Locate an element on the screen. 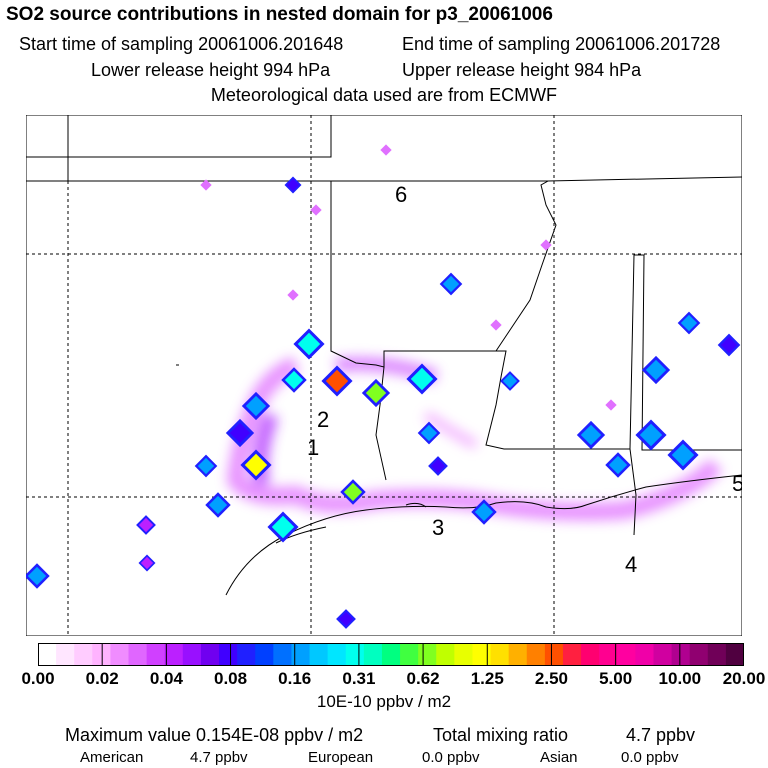  colorbar-tick-label: 0.16 is located at coordinates (295, 678).